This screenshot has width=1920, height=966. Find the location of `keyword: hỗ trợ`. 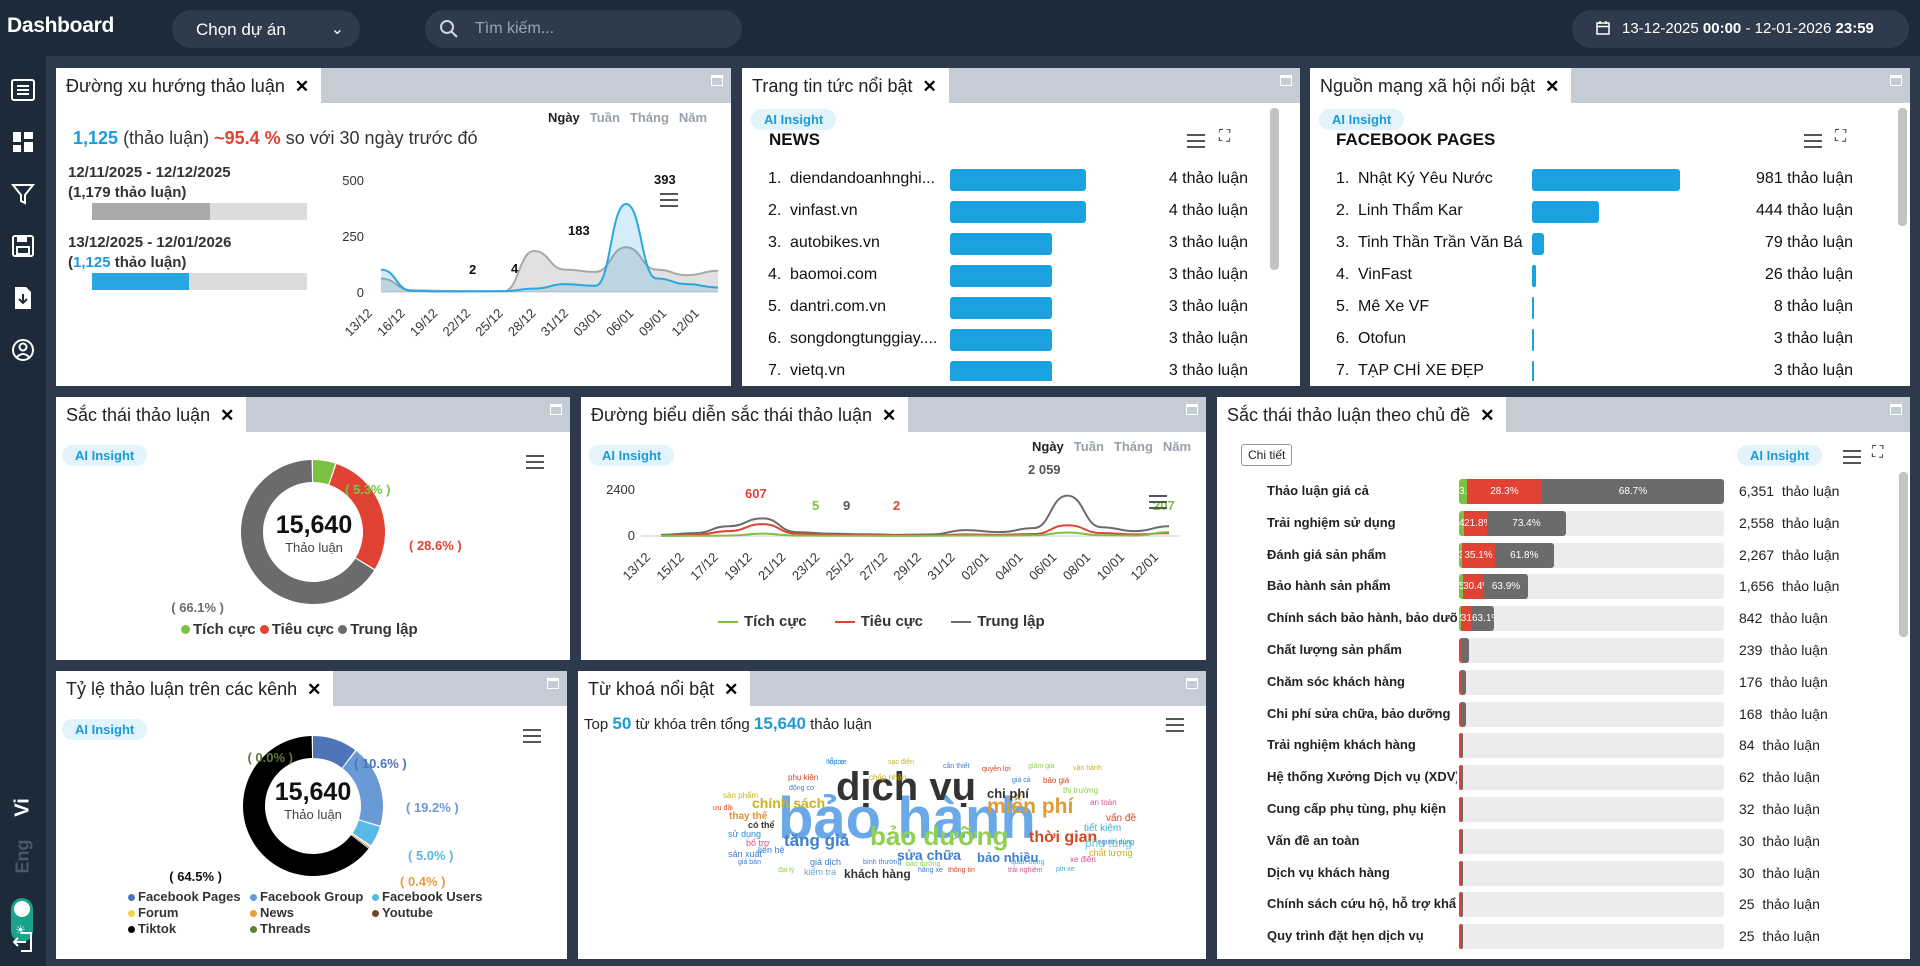

keyword: hỗ trợ is located at coordinates (835, 762).